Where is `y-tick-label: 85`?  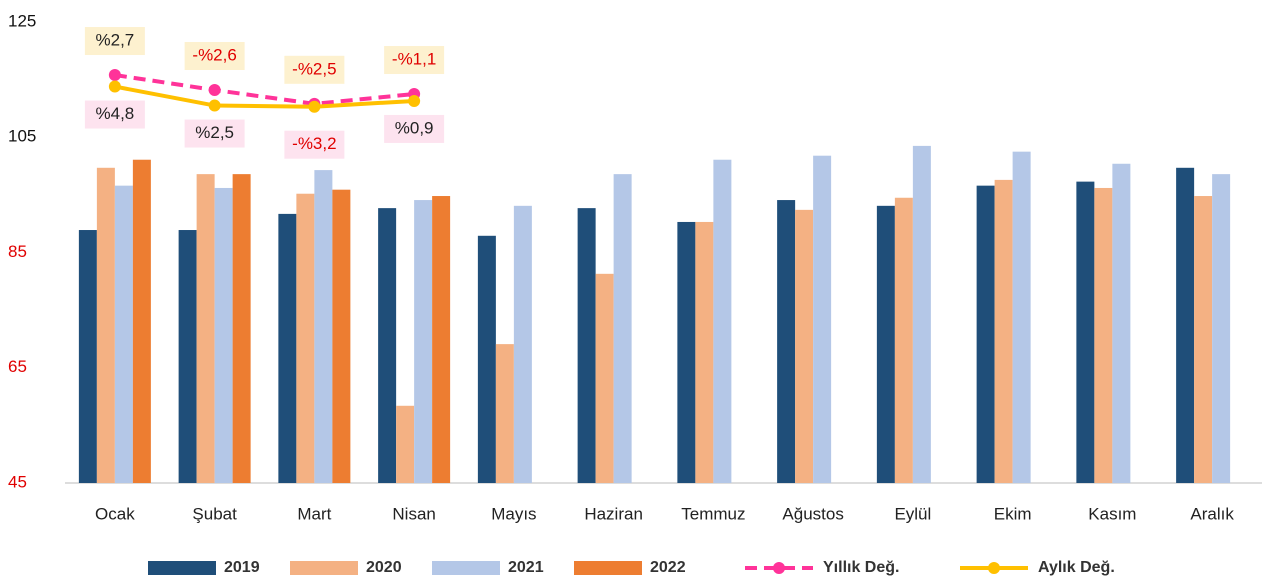 y-tick-label: 85 is located at coordinates (17, 251).